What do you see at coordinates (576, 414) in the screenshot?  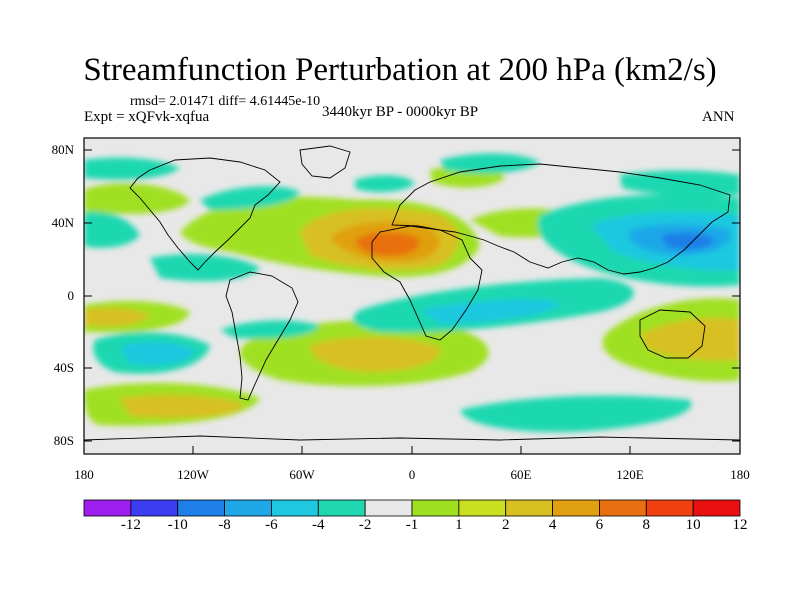 I see `contour-negative-southern-atlantic` at bounding box center [576, 414].